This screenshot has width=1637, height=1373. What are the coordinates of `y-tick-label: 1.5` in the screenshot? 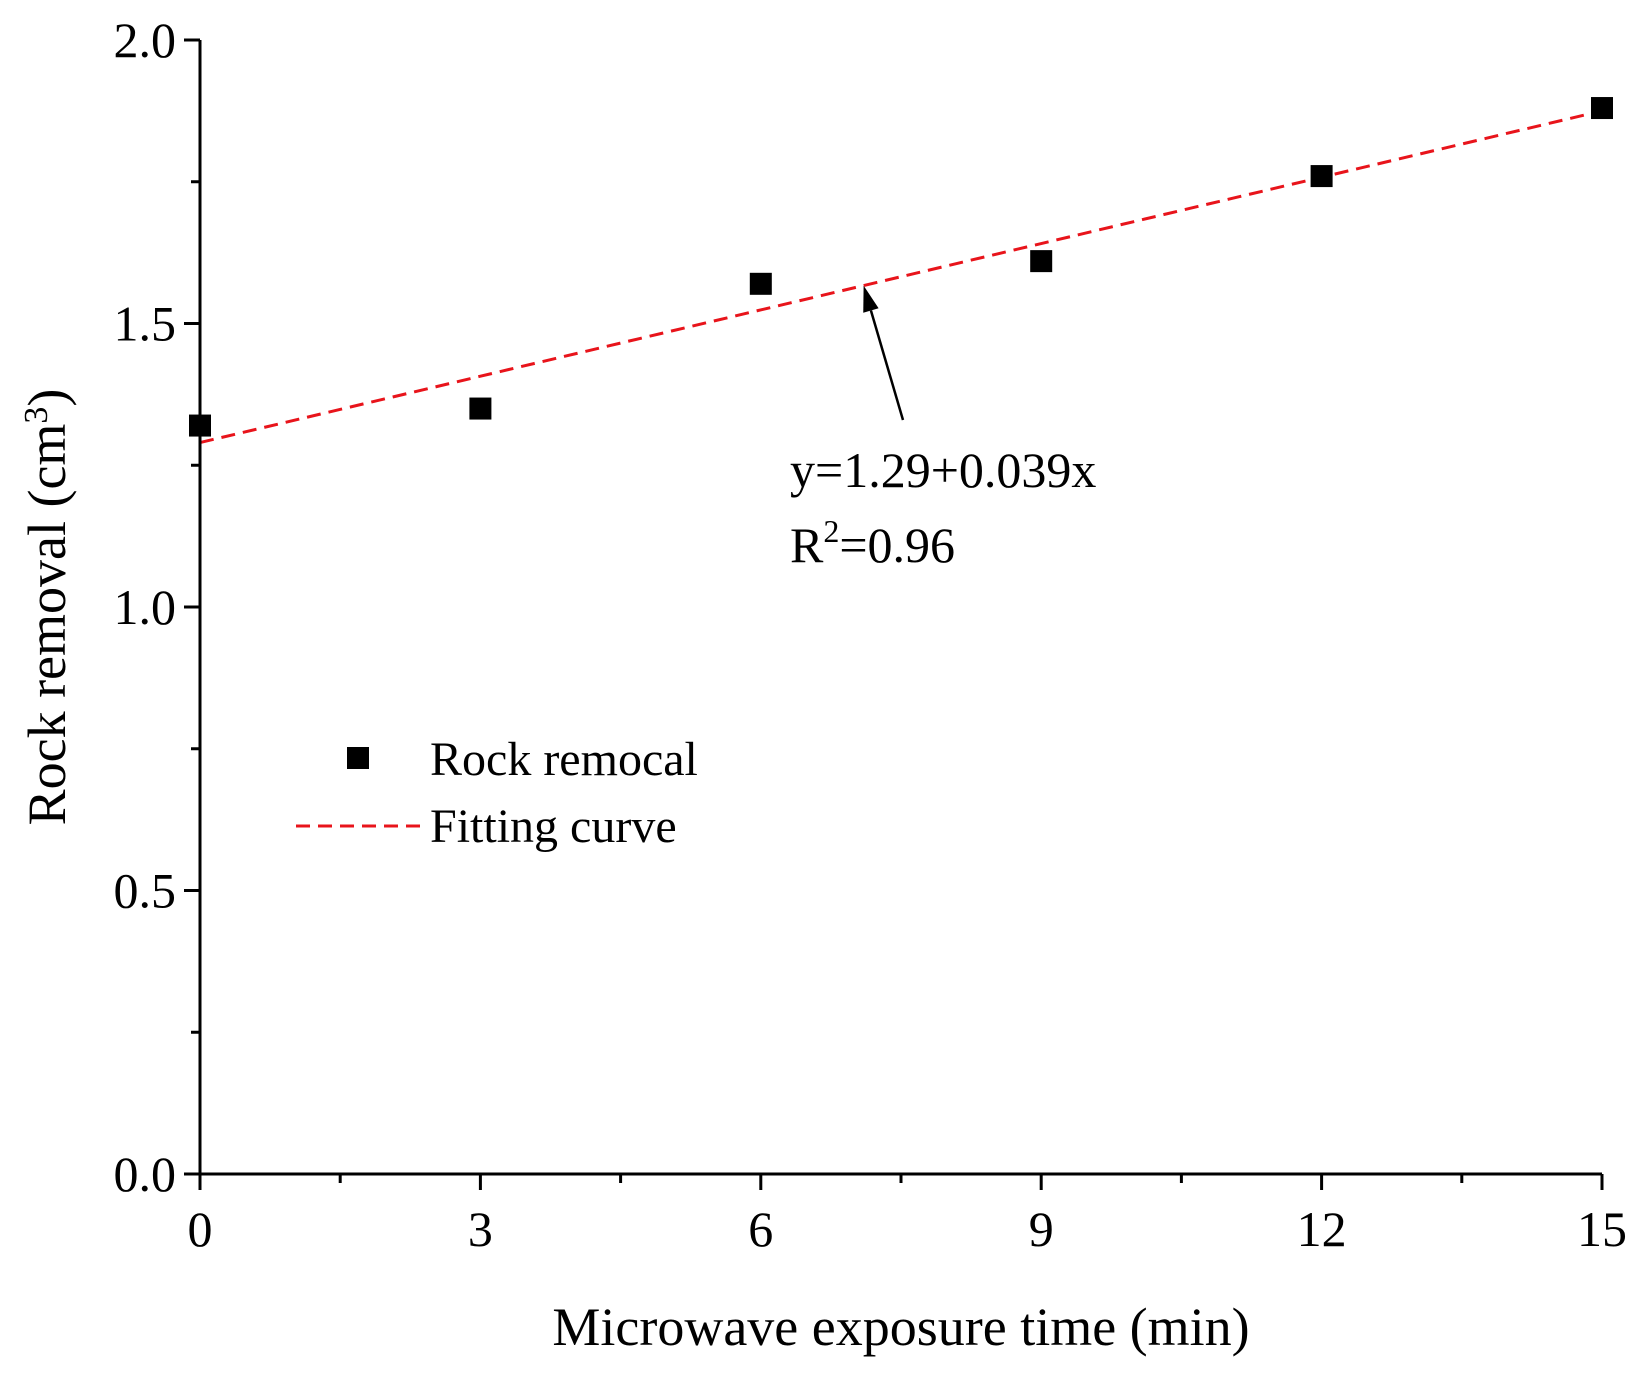 It's located at (145, 324).